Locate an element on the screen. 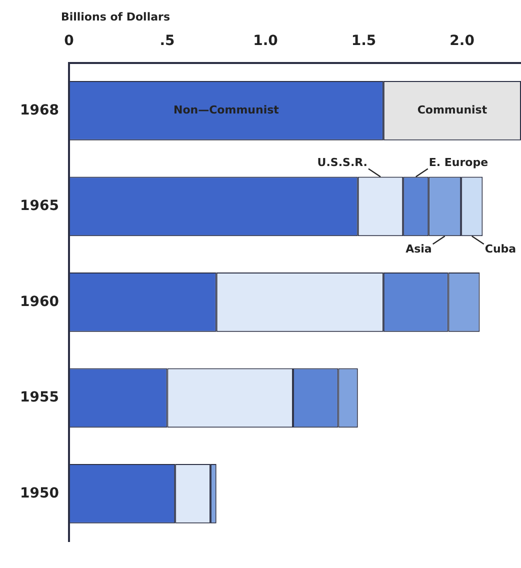 This screenshot has height=568, width=521. y-tick-label: 1955 is located at coordinates (39, 398).